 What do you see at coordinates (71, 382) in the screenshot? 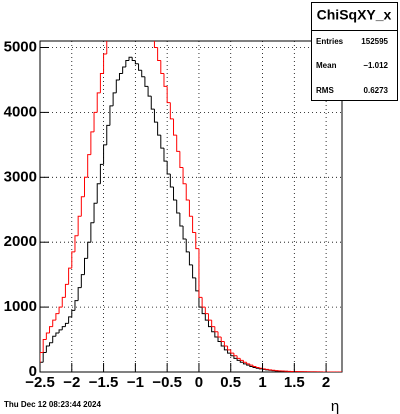
I see `x-tick-label: −2` at bounding box center [71, 382].